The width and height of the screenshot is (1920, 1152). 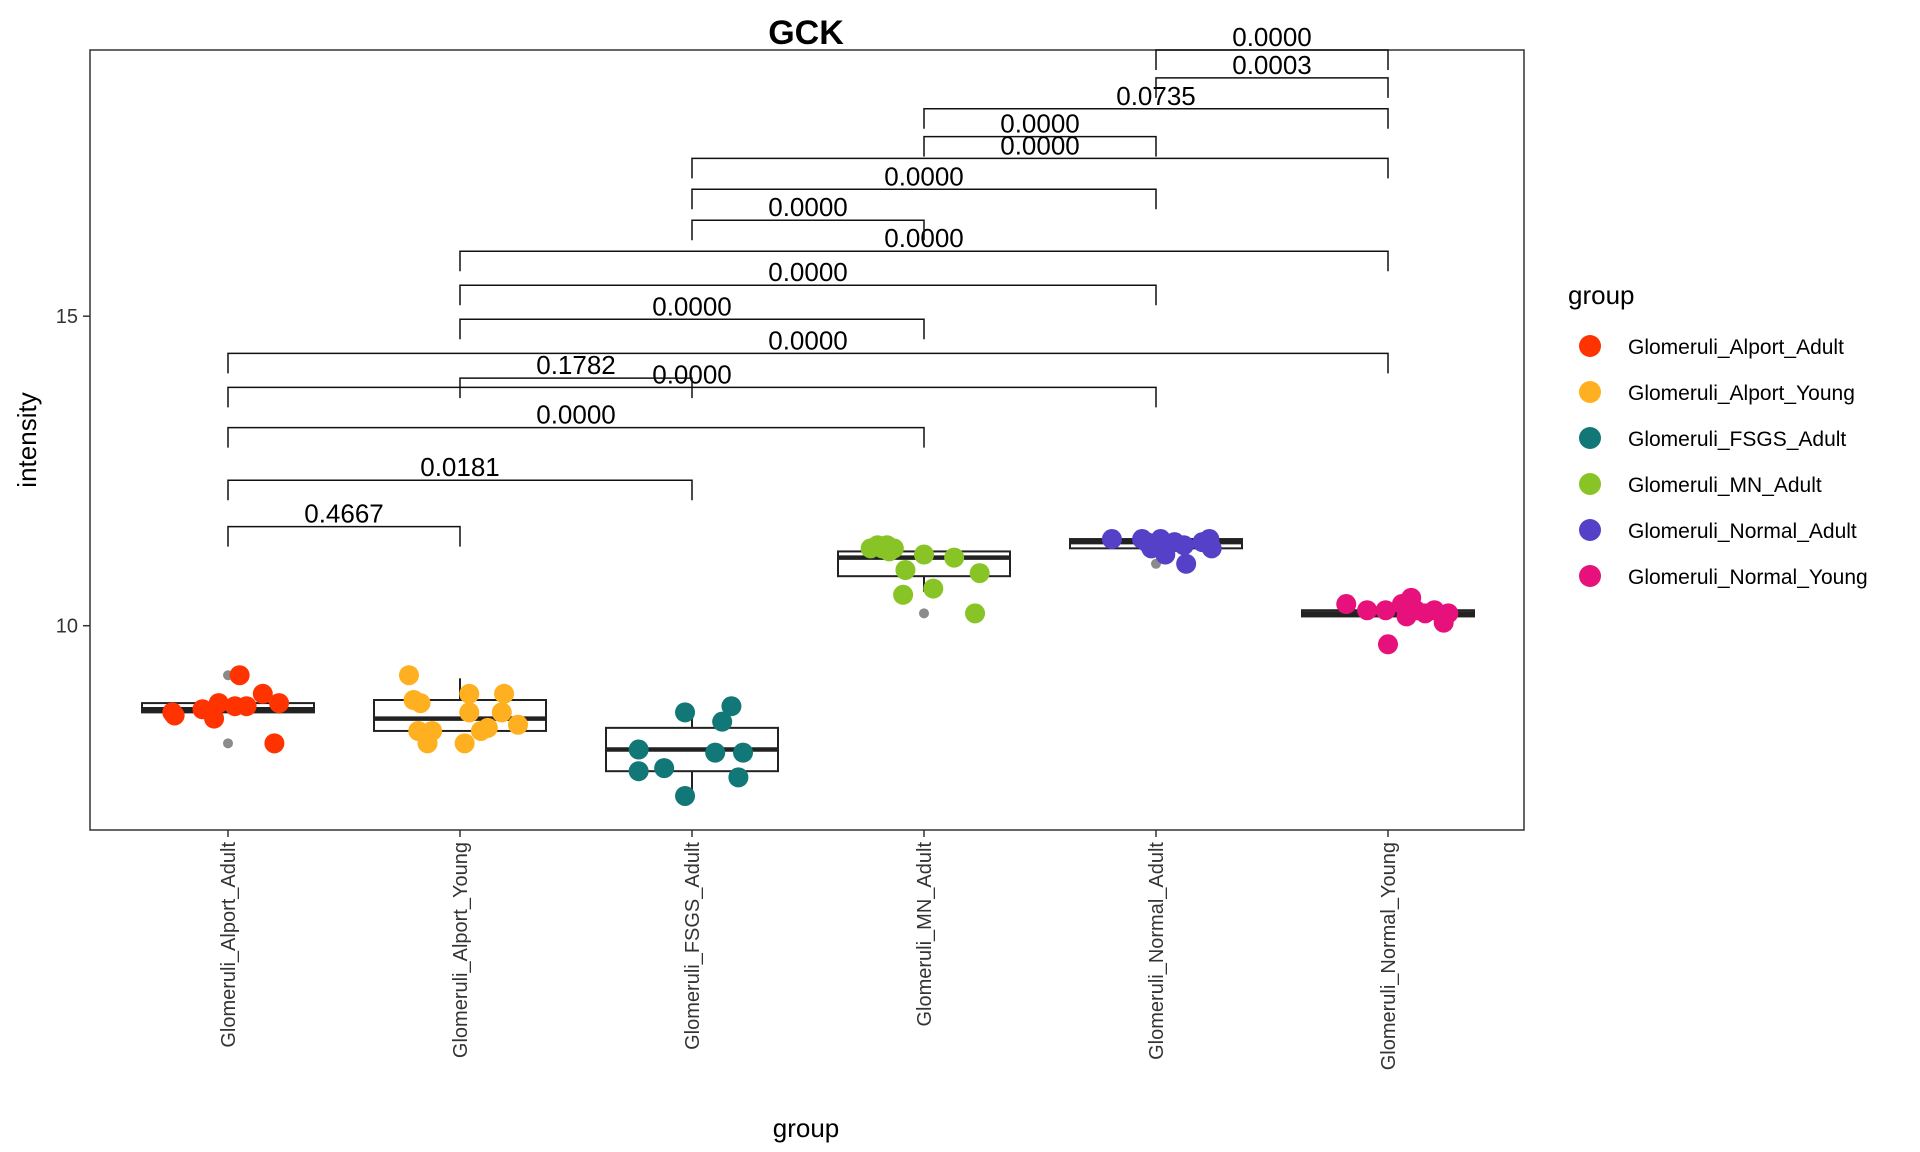 I want to click on x-tick-label: Glomeruli_Alport_Adult, so click(x=229, y=945).